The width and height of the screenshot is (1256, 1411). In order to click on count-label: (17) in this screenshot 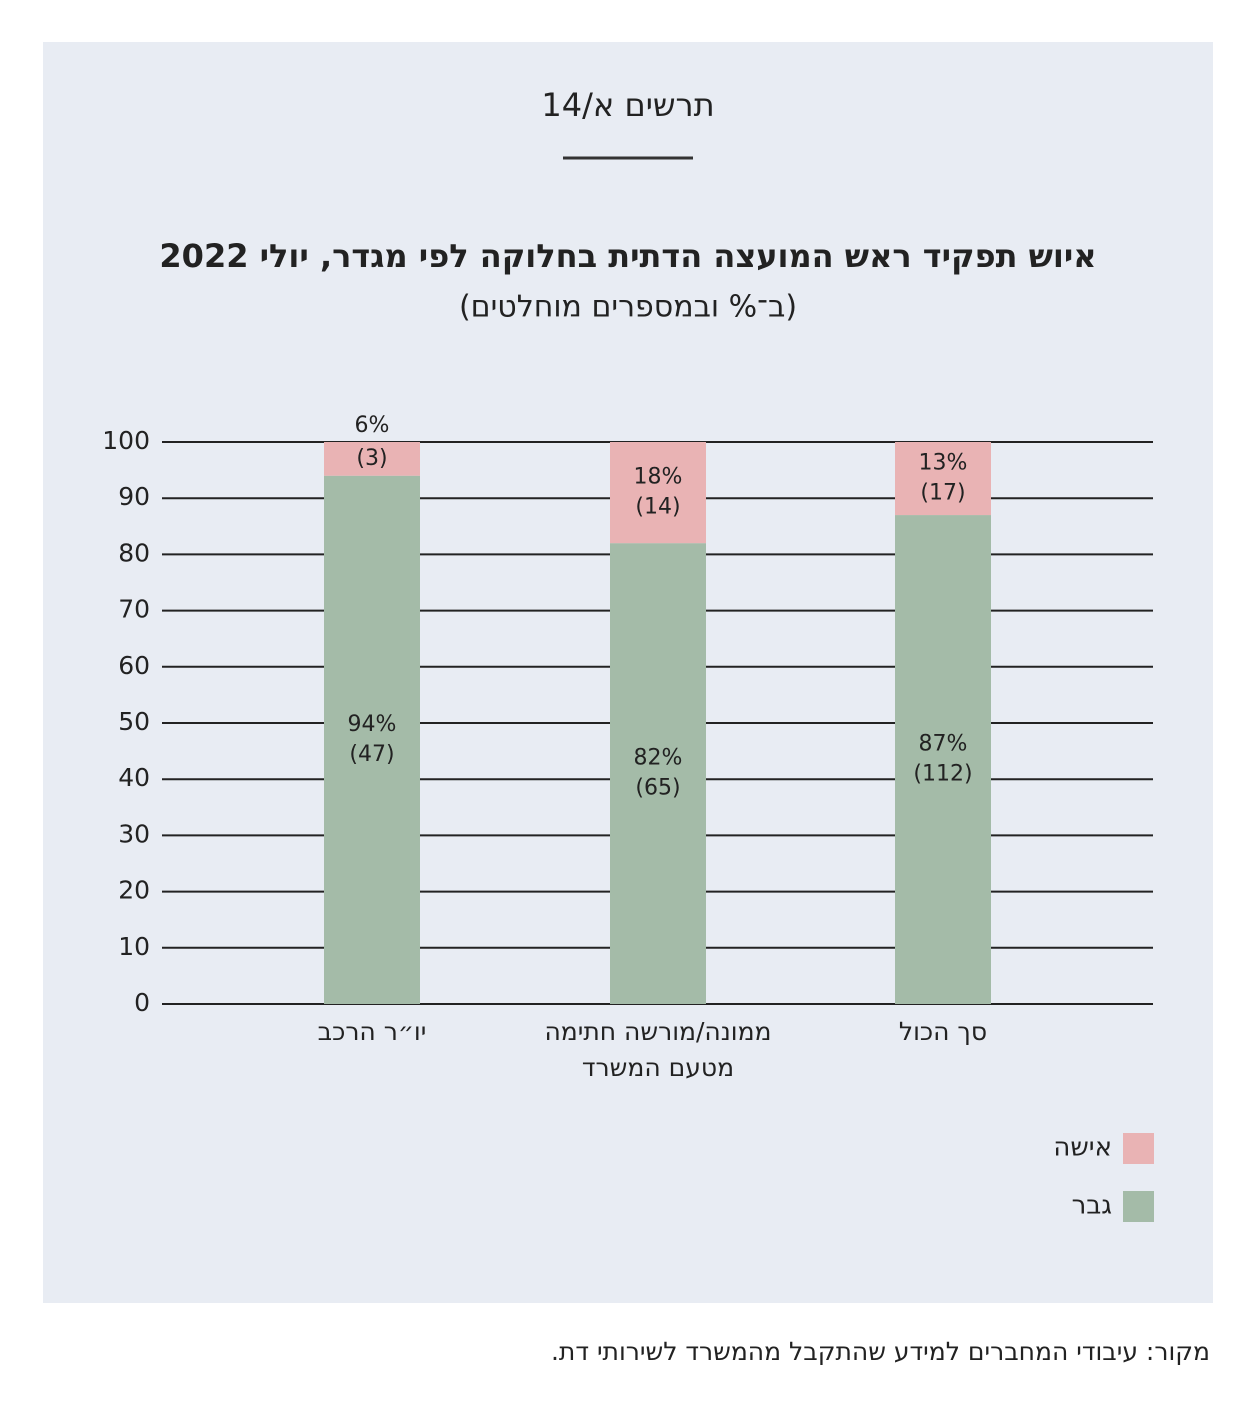, I will do `click(942, 493)`.